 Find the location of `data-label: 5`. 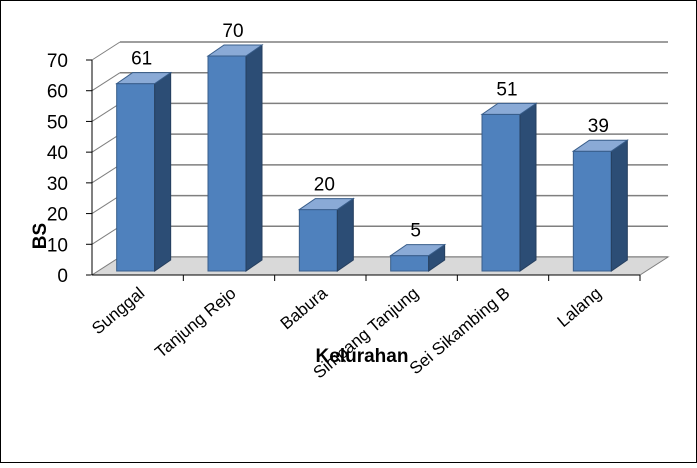

data-label: 5 is located at coordinates (415, 231).